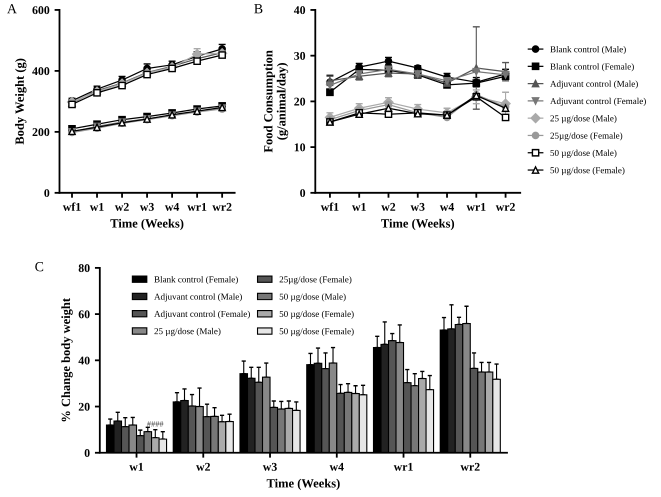  What do you see at coordinates (84, 268) in the screenshot?
I see `y-tick-label: 80` at bounding box center [84, 268].